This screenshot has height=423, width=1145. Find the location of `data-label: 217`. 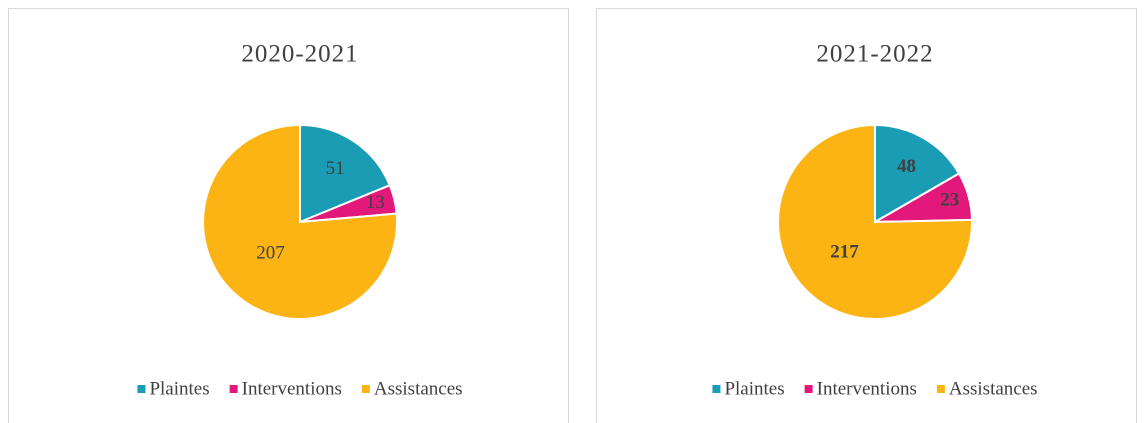

data-label: 217 is located at coordinates (844, 252).